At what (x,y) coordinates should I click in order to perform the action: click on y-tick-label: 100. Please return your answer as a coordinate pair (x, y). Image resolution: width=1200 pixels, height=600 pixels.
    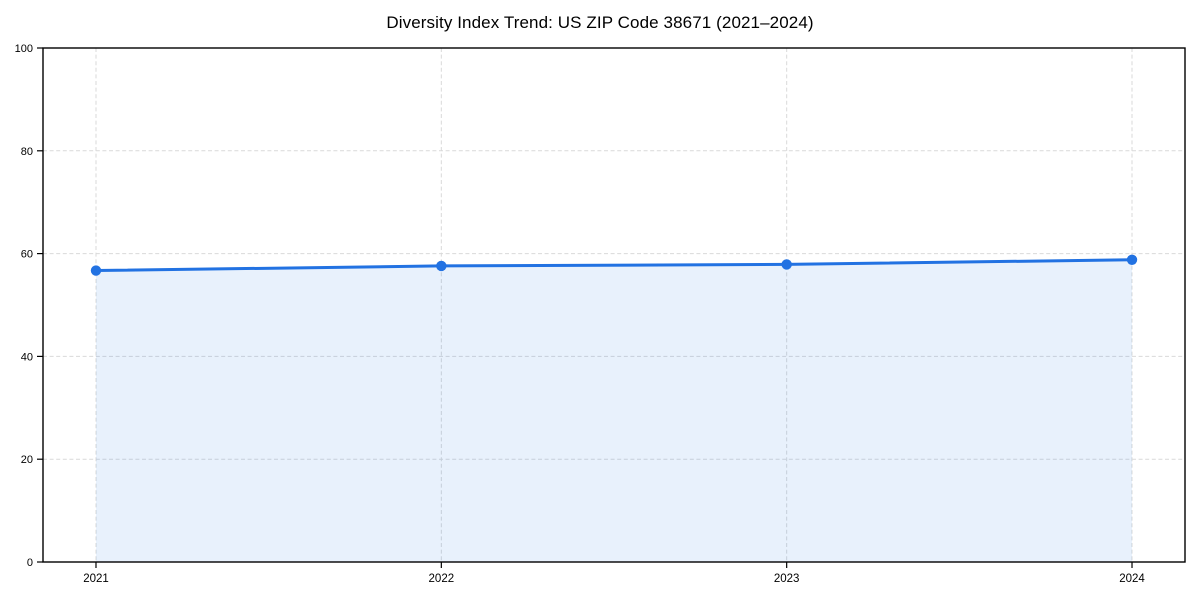
    Looking at the image, I should click on (24, 49).